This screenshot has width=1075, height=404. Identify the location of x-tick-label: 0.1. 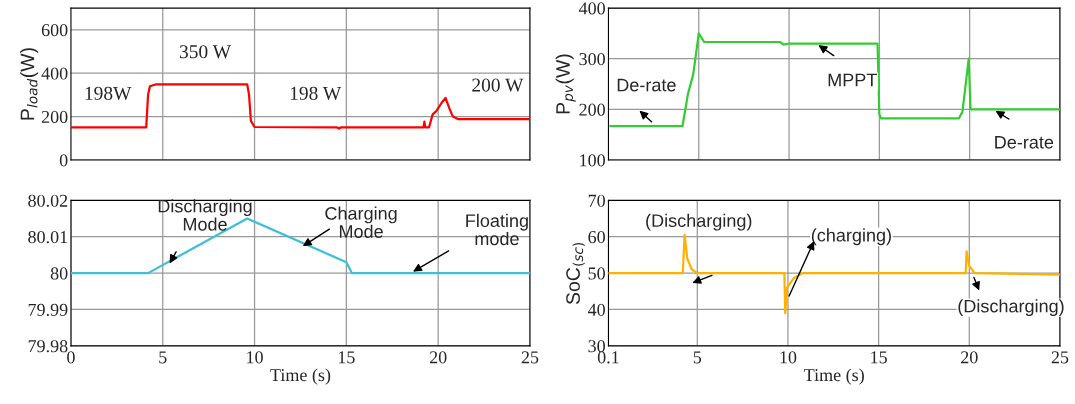
(608, 357).